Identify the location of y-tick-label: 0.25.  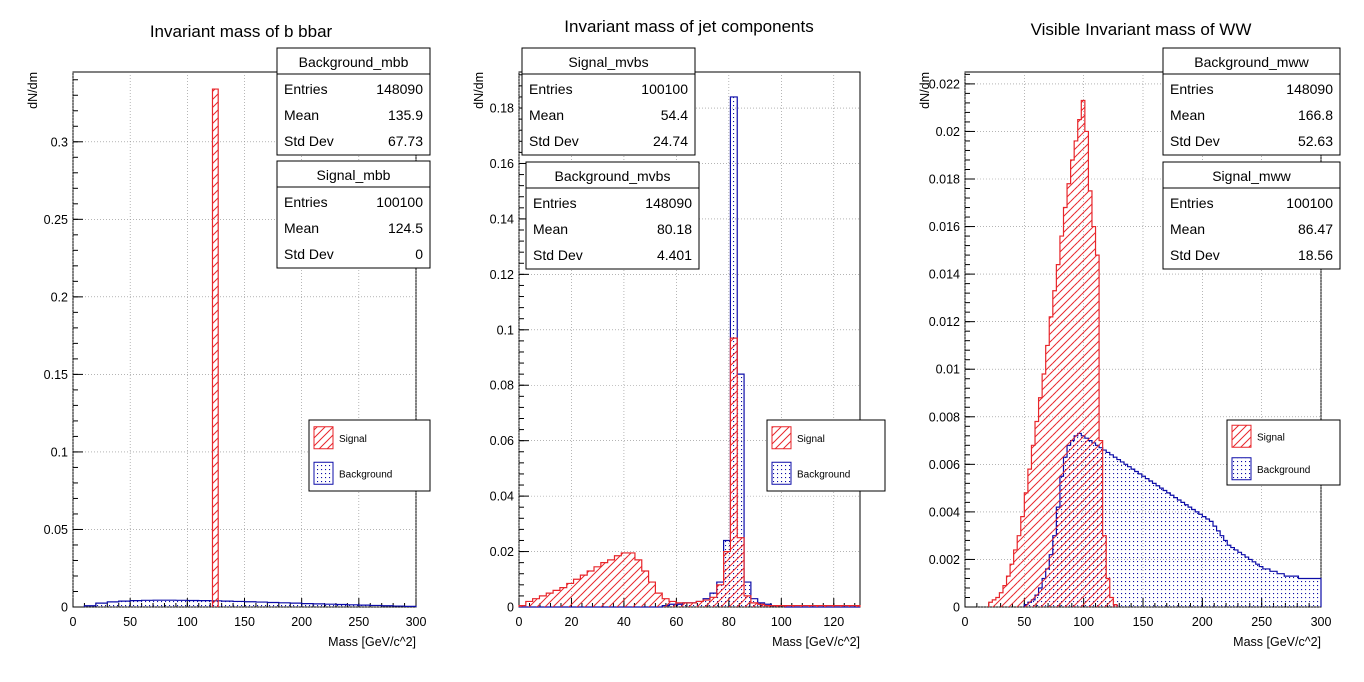
(56, 220).